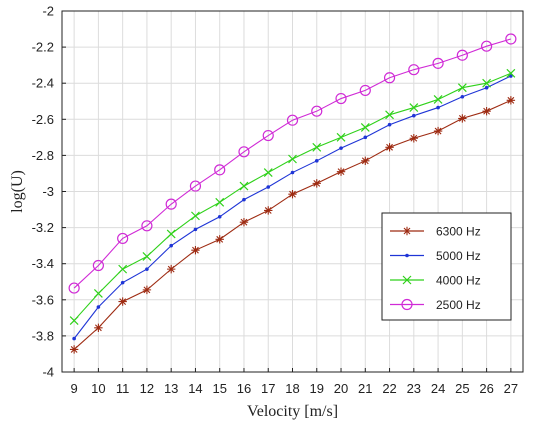  What do you see at coordinates (17, 191) in the screenshot?
I see `y-axis-label: log(U)` at bounding box center [17, 191].